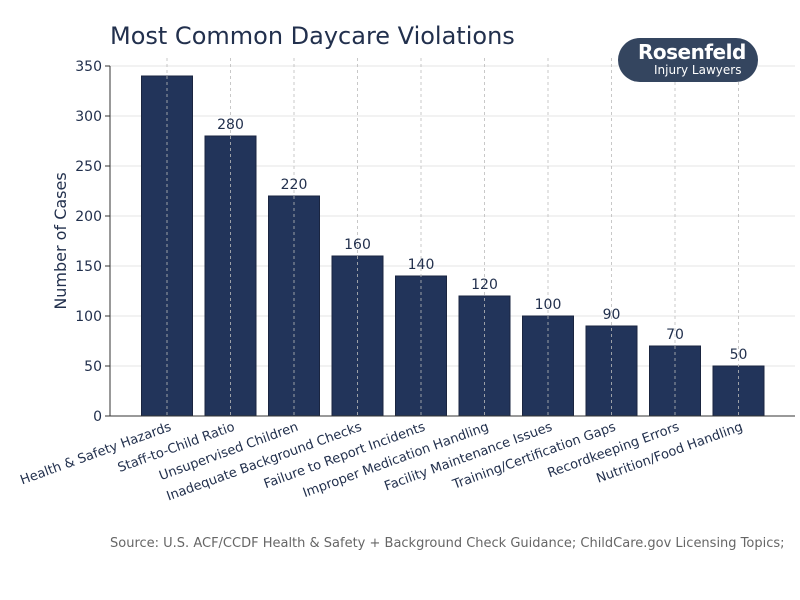 The width and height of the screenshot is (800, 600). What do you see at coordinates (88, 317) in the screenshot?
I see `y-tick-label: 100` at bounding box center [88, 317].